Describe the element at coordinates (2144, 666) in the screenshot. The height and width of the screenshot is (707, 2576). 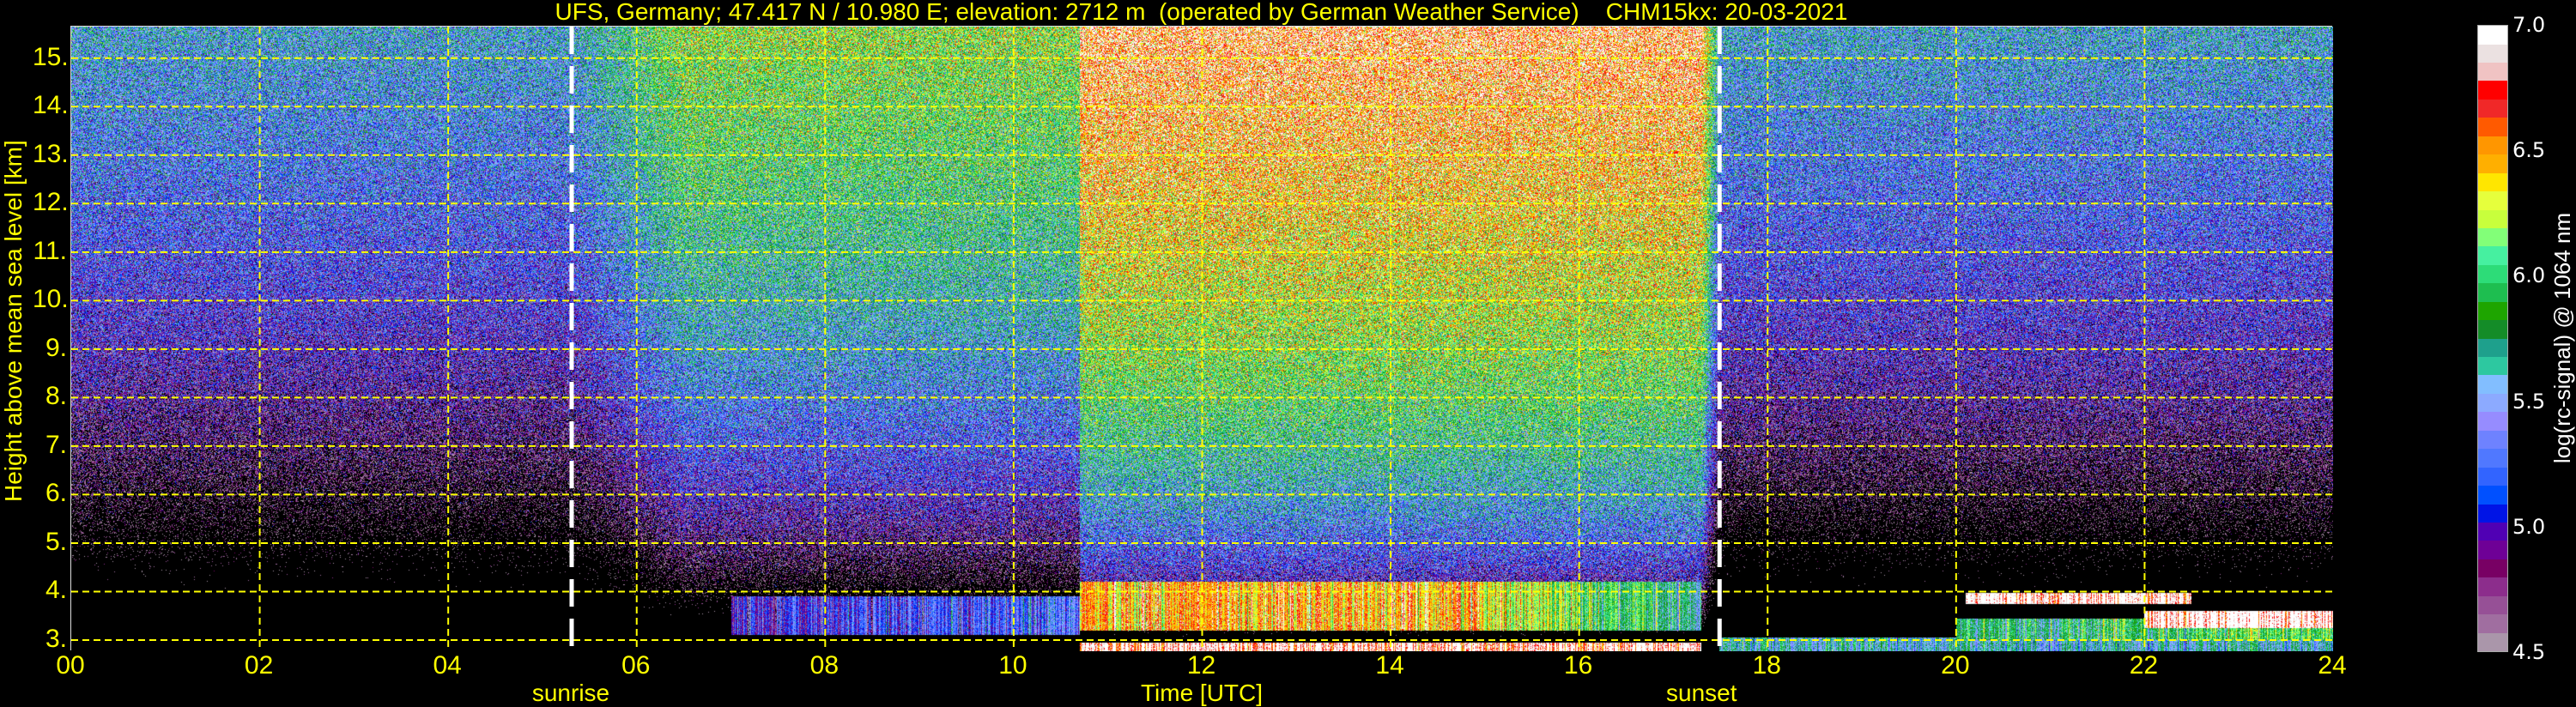
I see `x-tick-label: 22` at that location.